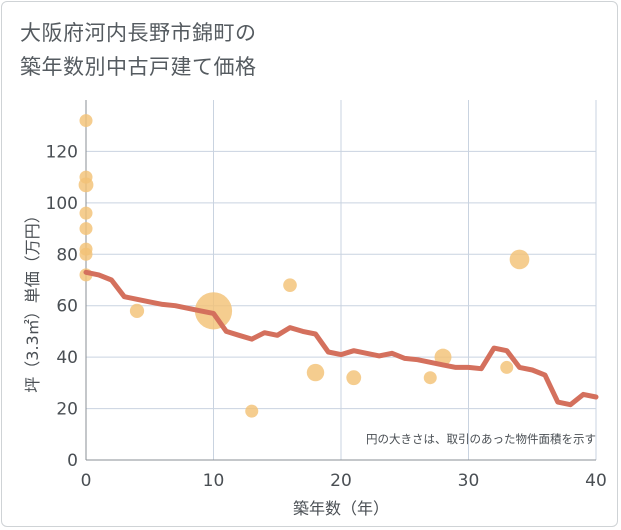  Describe the element at coordinates (138, 50) in the screenshot. I see `chart-title: 大阪府河内長野市錦町の 築年数別中古戸建て価格` at that location.